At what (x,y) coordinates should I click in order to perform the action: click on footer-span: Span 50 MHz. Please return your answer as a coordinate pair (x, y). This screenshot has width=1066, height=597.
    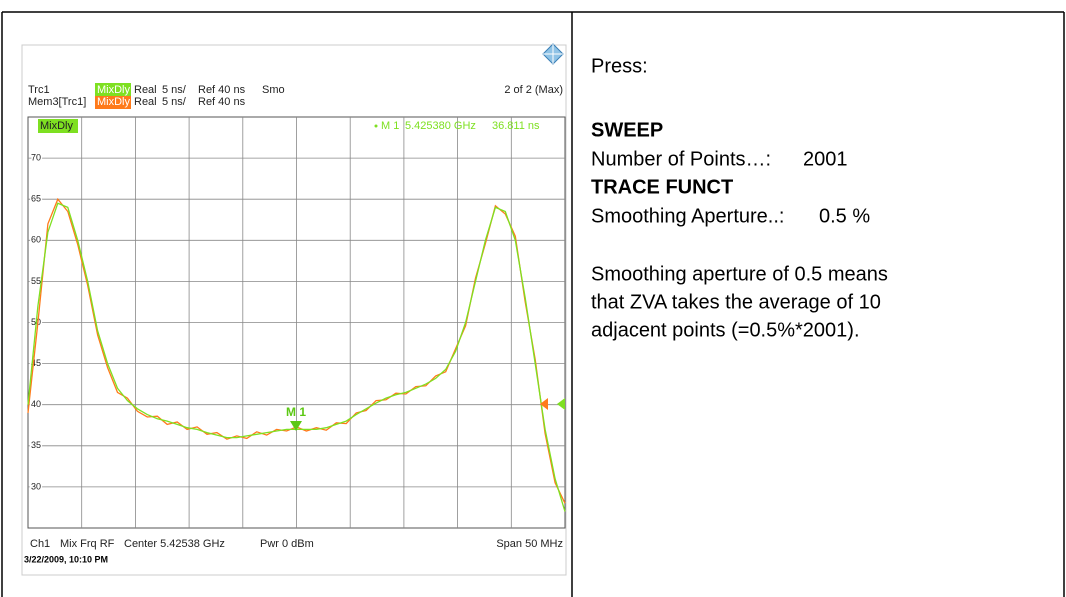
    Looking at the image, I should click on (529, 544).